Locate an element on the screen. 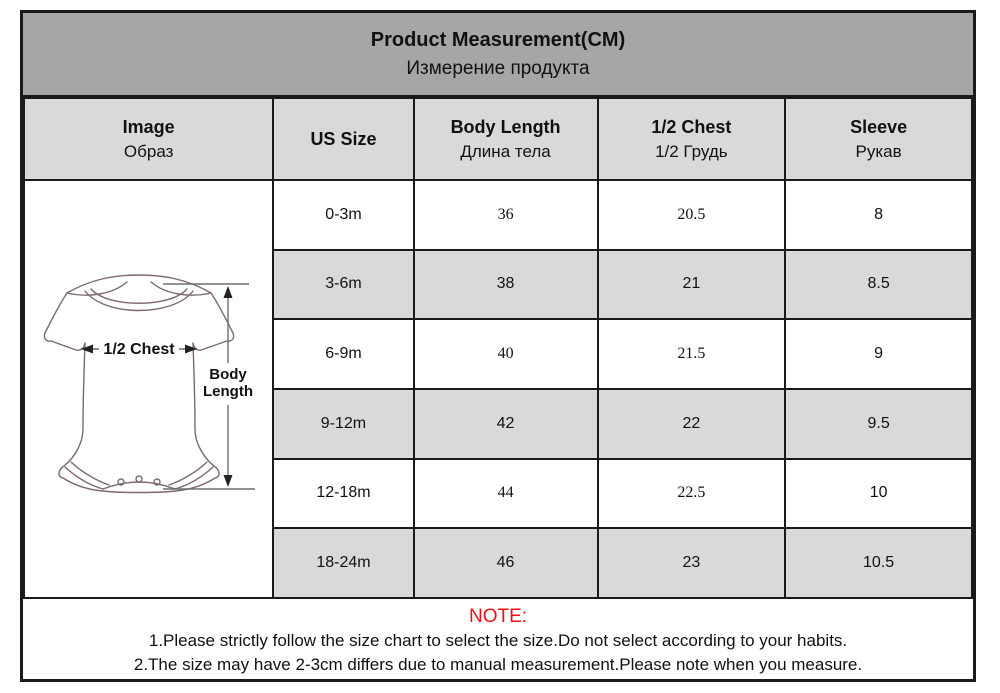 The height and width of the screenshot is (693, 1000). chart-title-ru: Измерение продукта is located at coordinates (498, 68).